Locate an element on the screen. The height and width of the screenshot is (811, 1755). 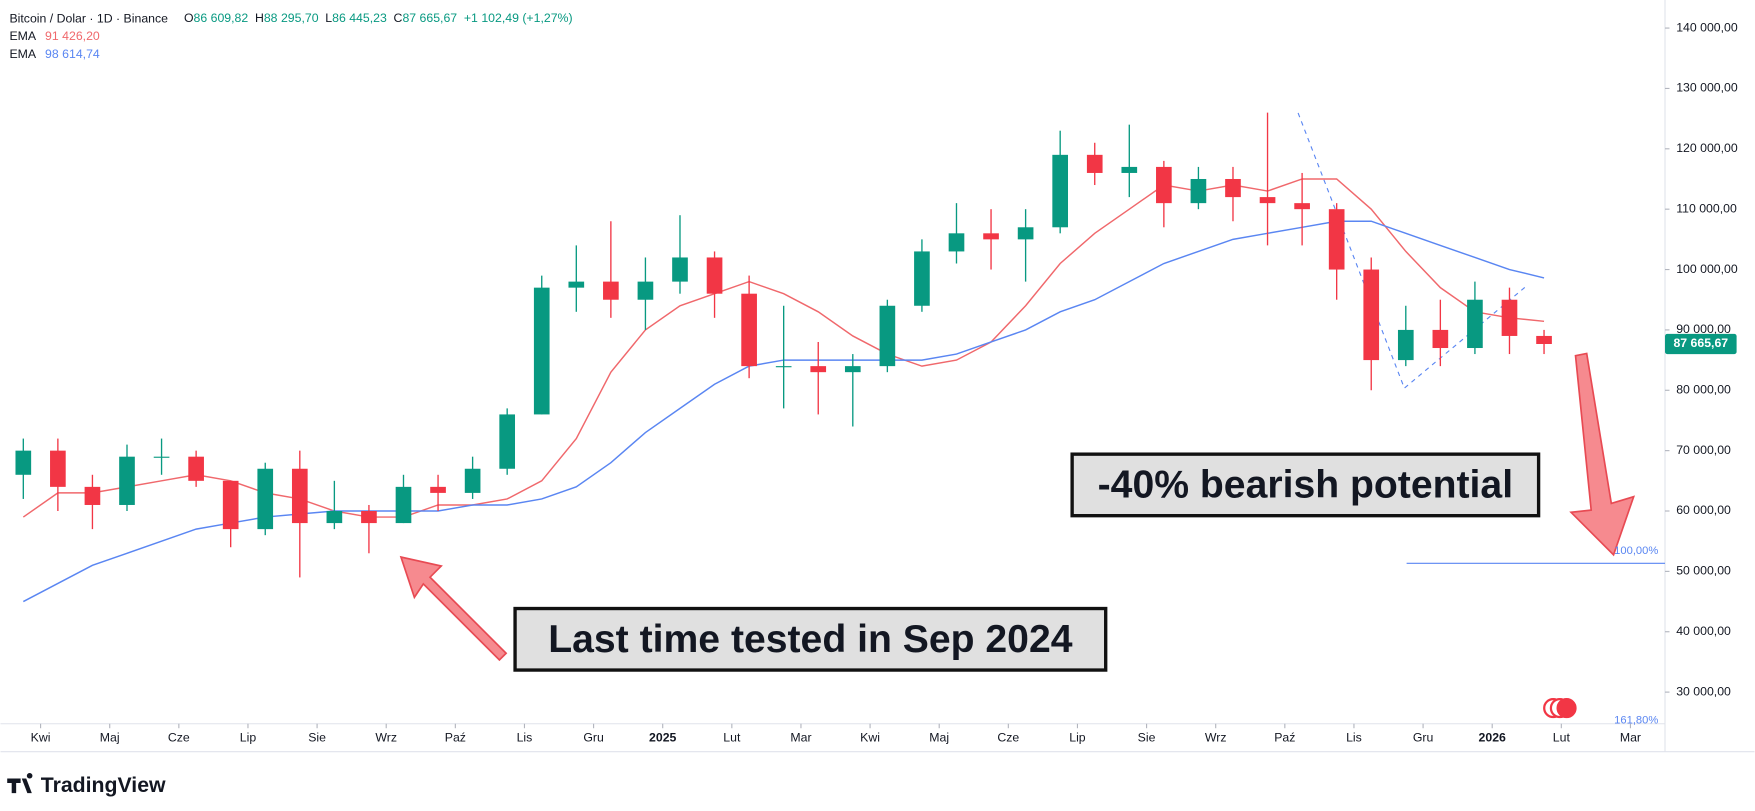
x-tick-label: Paź is located at coordinates (1284, 738).